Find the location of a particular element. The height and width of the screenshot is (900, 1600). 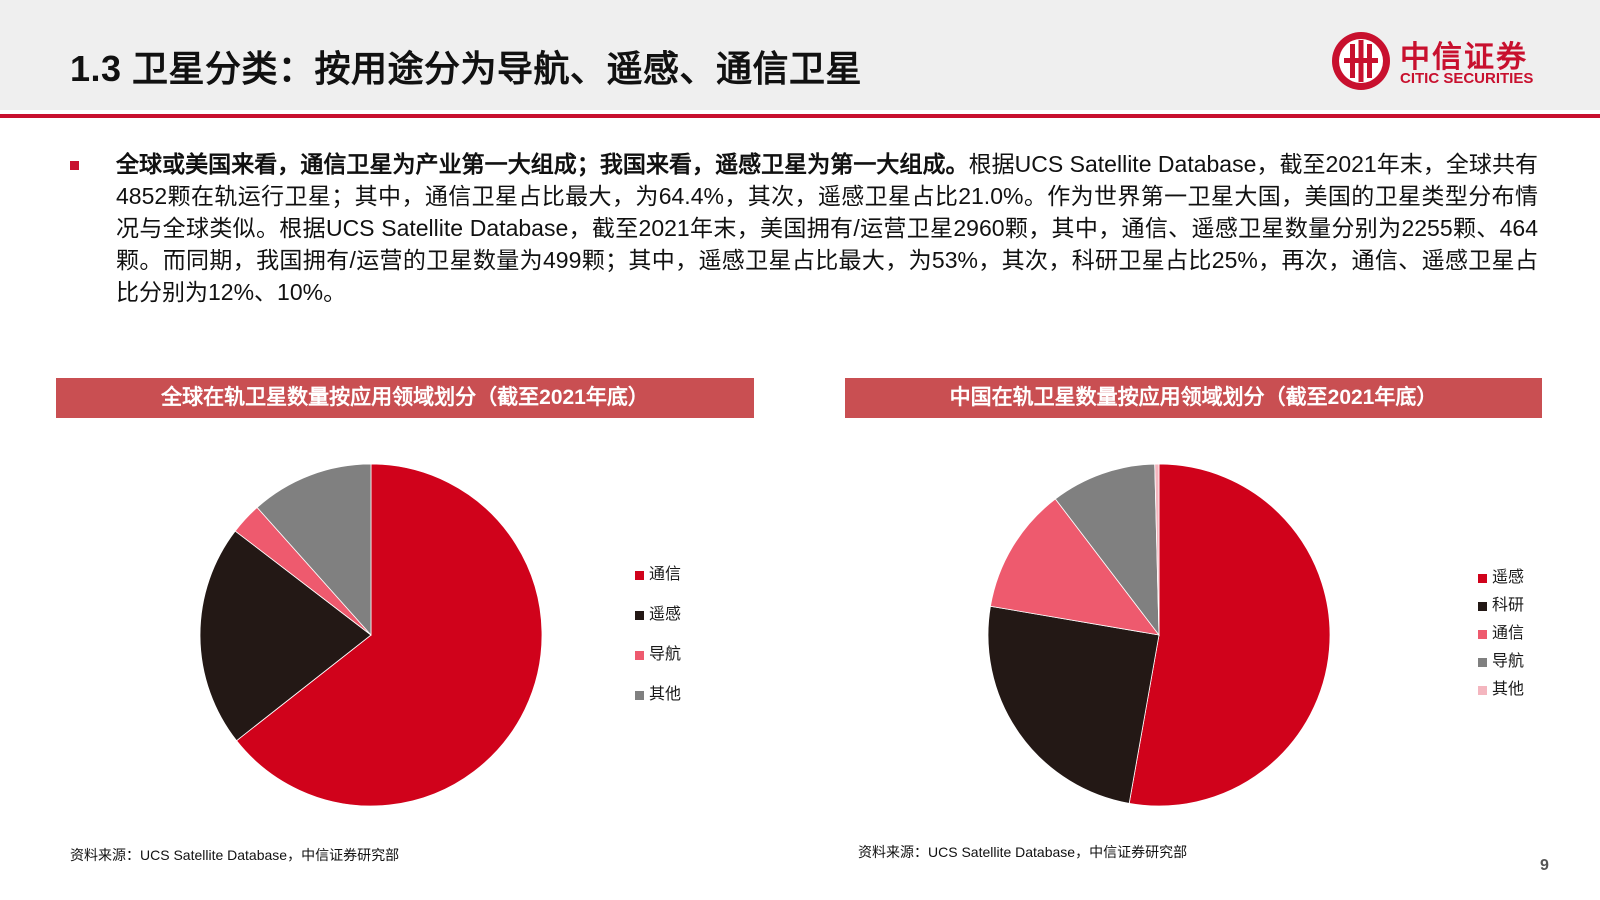

china-source-note: 资料来源：UCS Satellite Database，中信证券研究部 is located at coordinates (1023, 852).